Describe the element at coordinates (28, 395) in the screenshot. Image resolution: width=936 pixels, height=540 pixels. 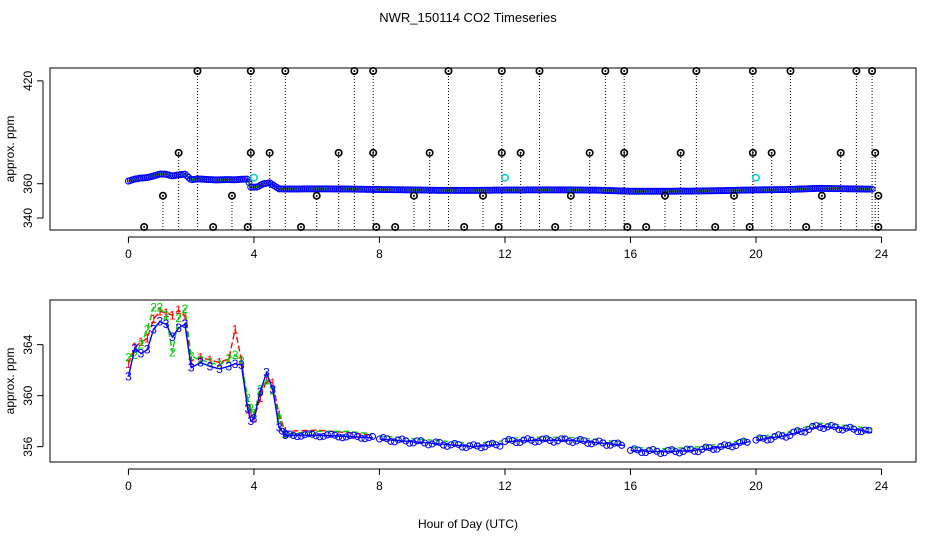
I see `y-tick-label: 360` at that location.